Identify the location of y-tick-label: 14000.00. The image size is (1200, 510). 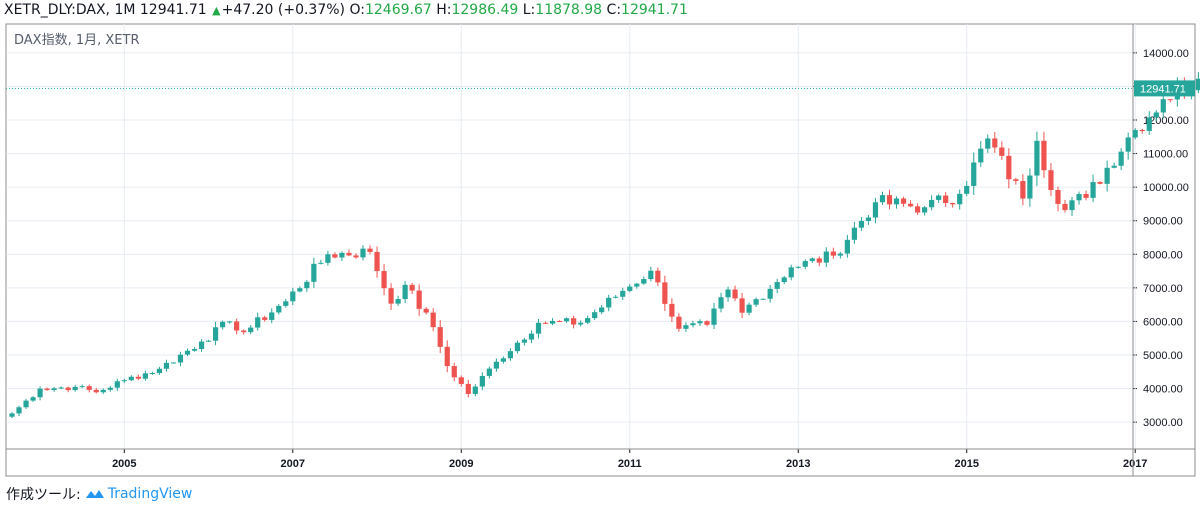
(1166, 54).